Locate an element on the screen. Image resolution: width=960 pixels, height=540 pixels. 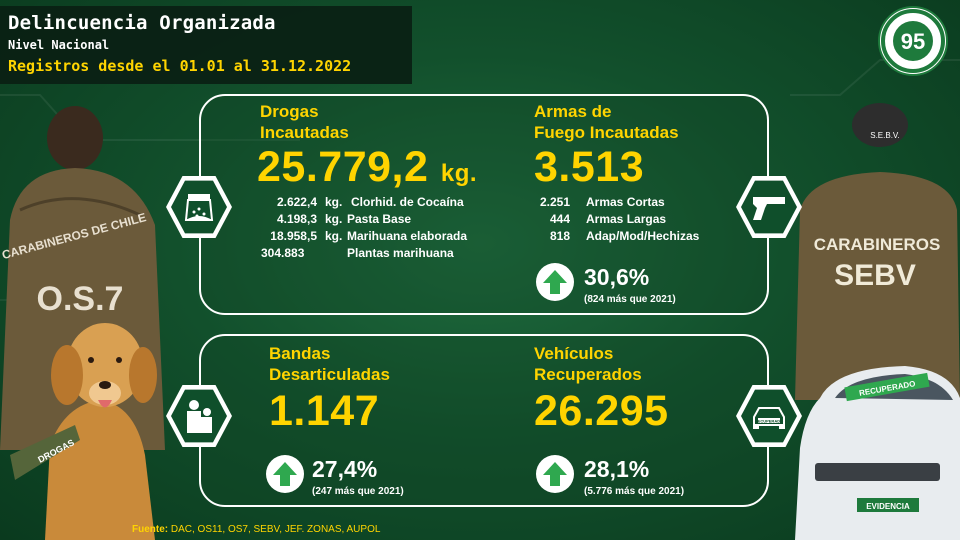
firearms-hex is located at coordinates (769, 207).